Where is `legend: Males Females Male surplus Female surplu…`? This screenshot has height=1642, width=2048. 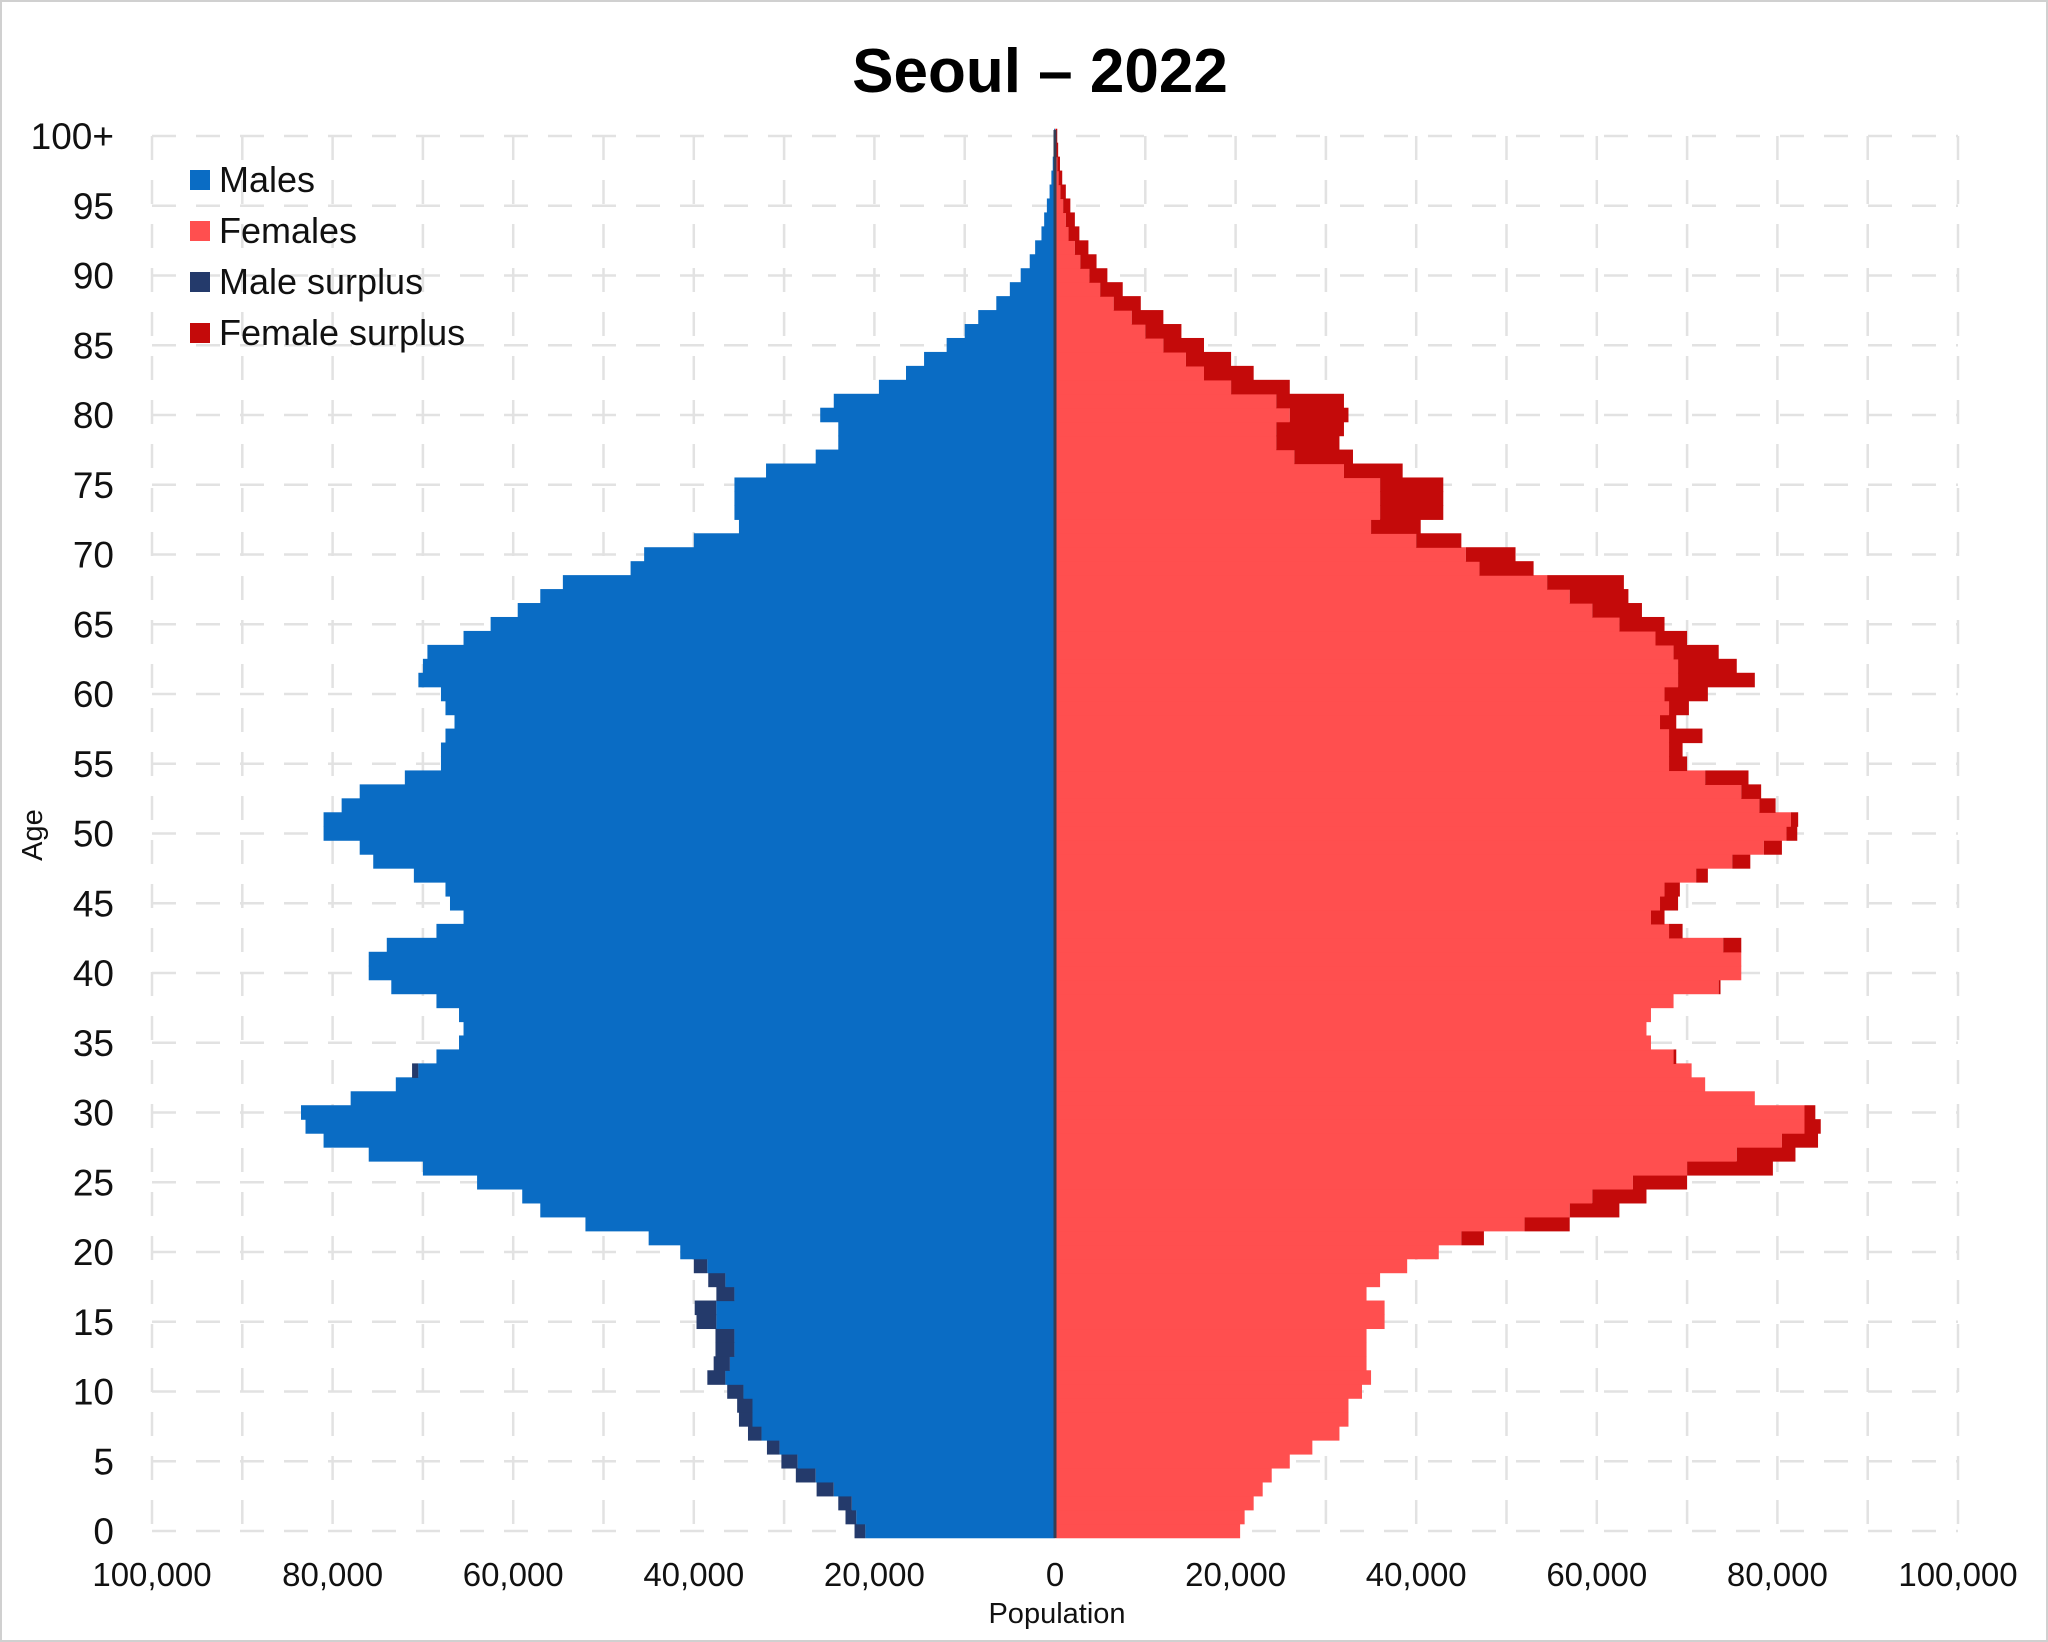 legend: Males Females Male surplus Female surplu… is located at coordinates (327, 256).